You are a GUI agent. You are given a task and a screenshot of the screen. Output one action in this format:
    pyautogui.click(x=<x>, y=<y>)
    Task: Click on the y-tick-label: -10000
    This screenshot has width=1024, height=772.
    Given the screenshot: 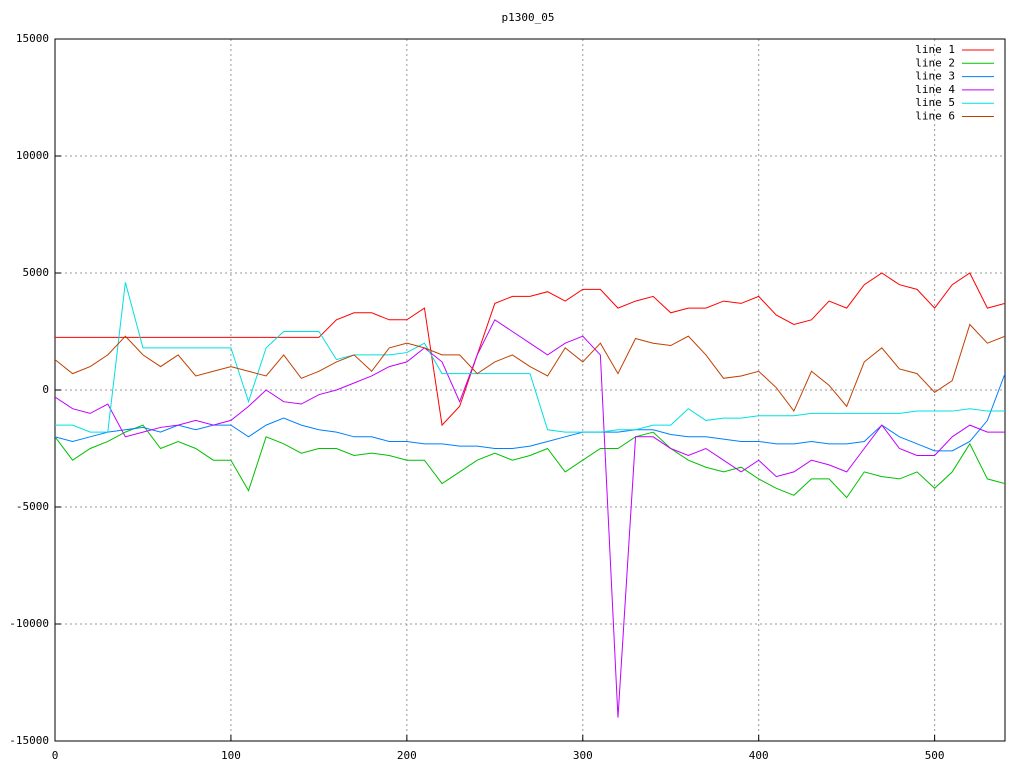 What is the action you would take?
    pyautogui.click(x=29, y=623)
    